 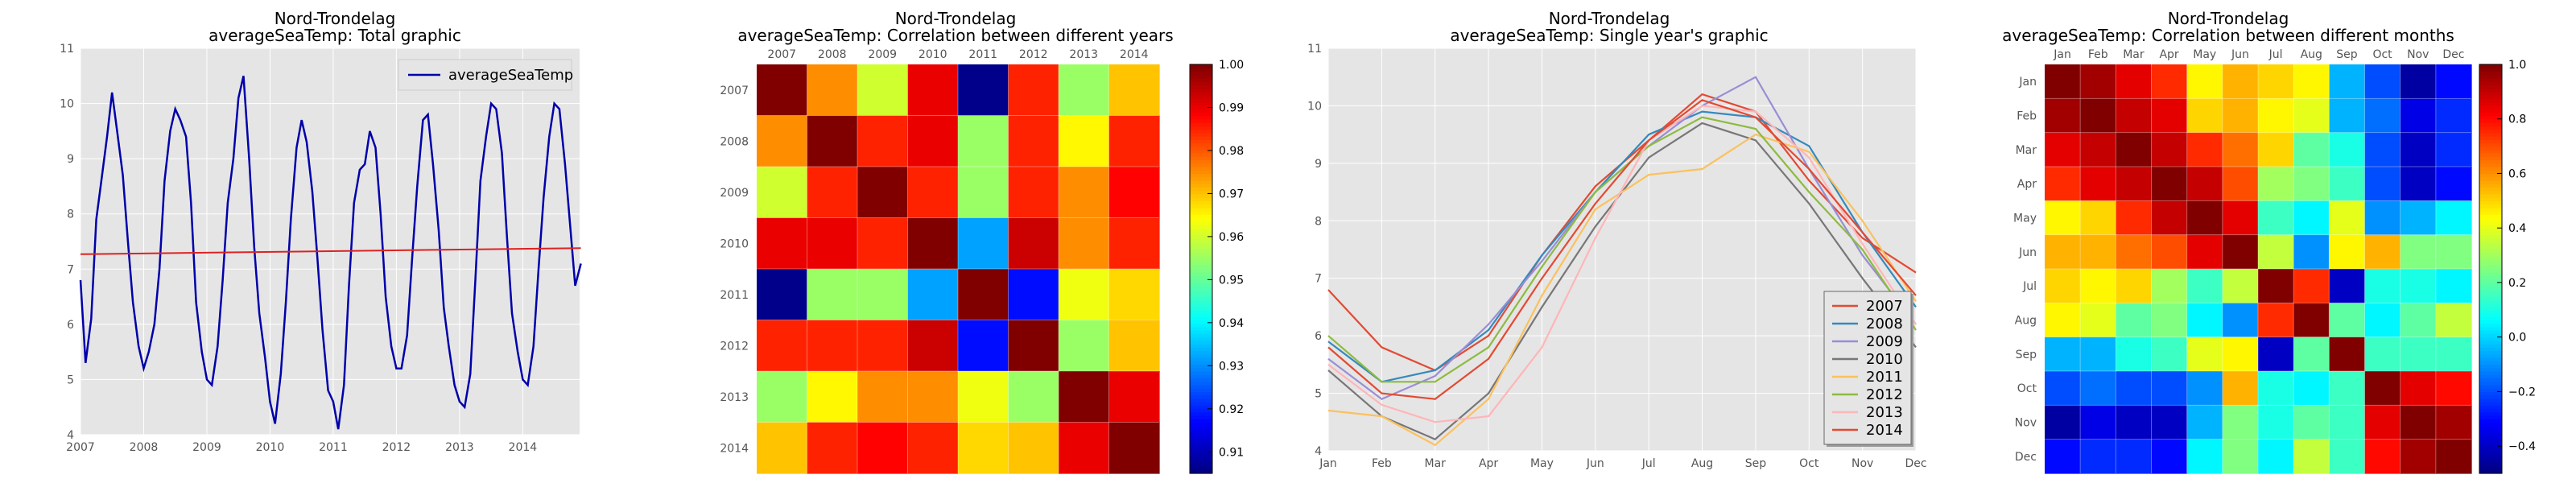 What do you see at coordinates (1382, 463) in the screenshot?
I see `x-tick-label: Feb` at bounding box center [1382, 463].